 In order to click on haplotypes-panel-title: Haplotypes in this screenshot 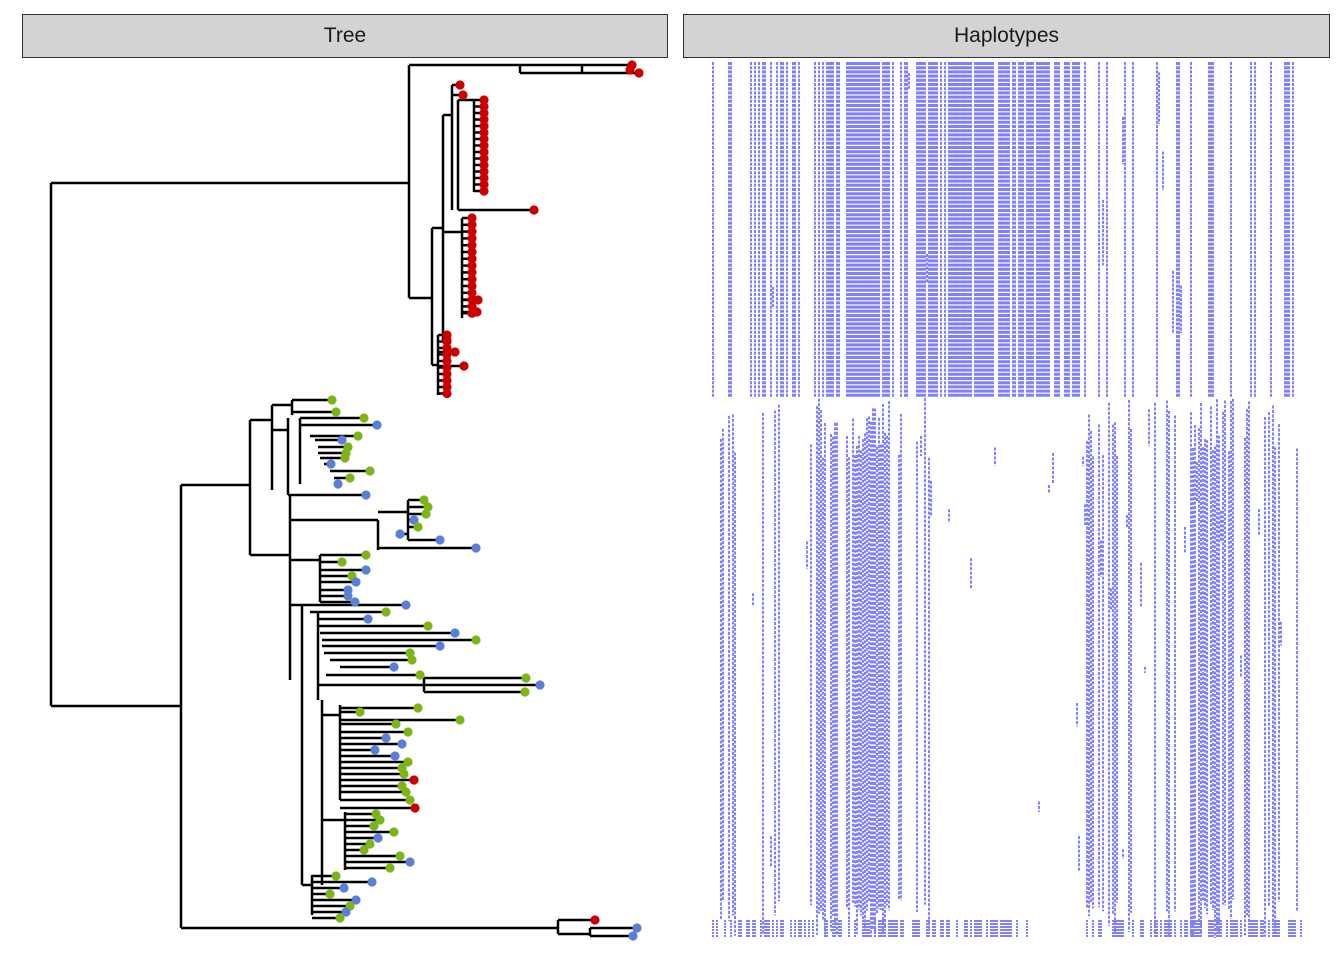, I will do `click(1006, 36)`.